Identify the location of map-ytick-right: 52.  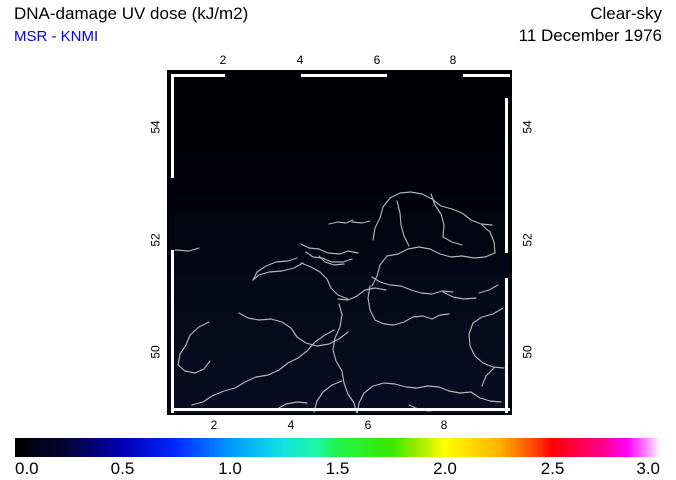
(527, 240).